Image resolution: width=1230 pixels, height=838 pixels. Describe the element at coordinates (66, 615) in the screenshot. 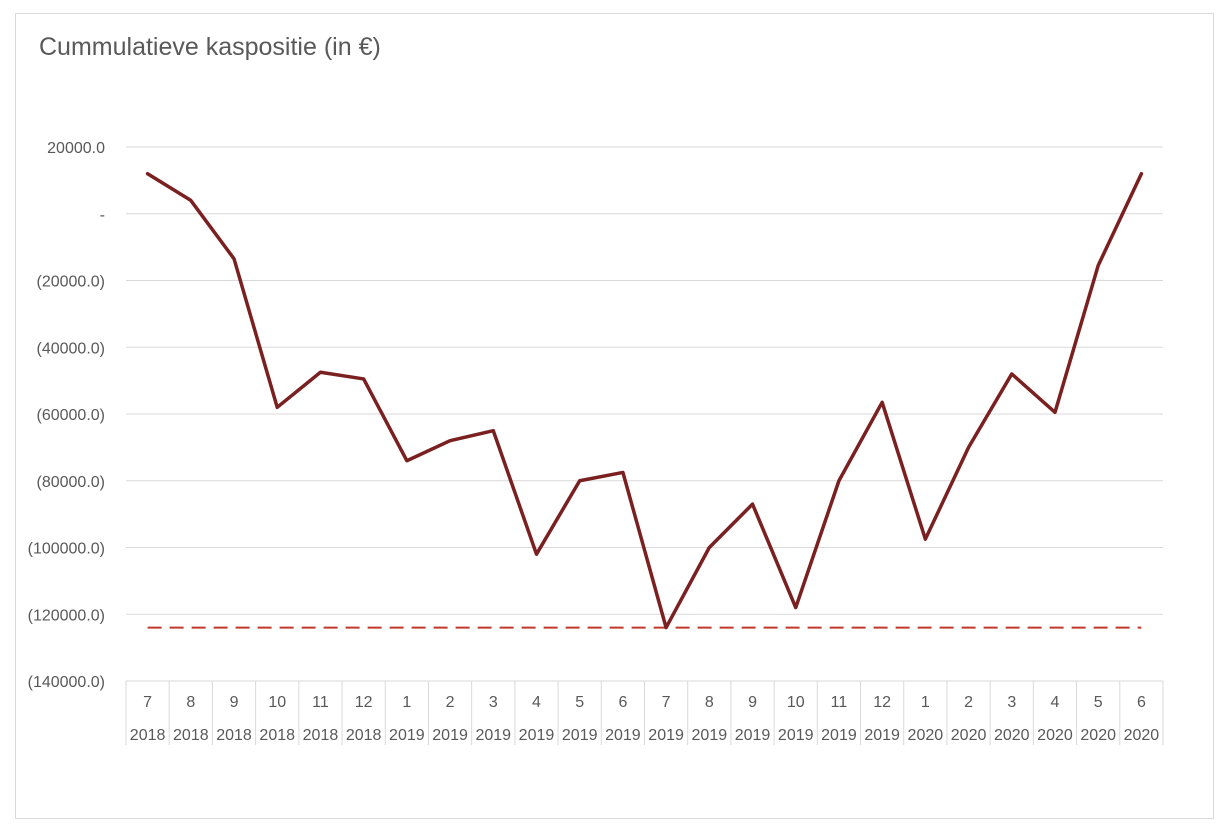

I see `y-tick-label: (120000.0)` at that location.